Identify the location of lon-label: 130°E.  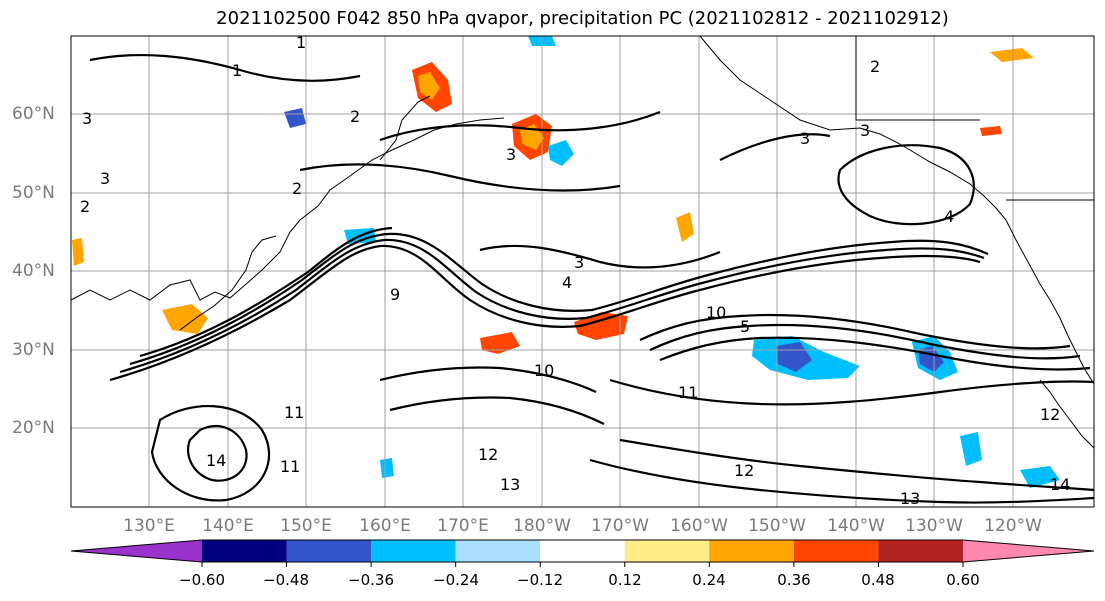
(149, 526).